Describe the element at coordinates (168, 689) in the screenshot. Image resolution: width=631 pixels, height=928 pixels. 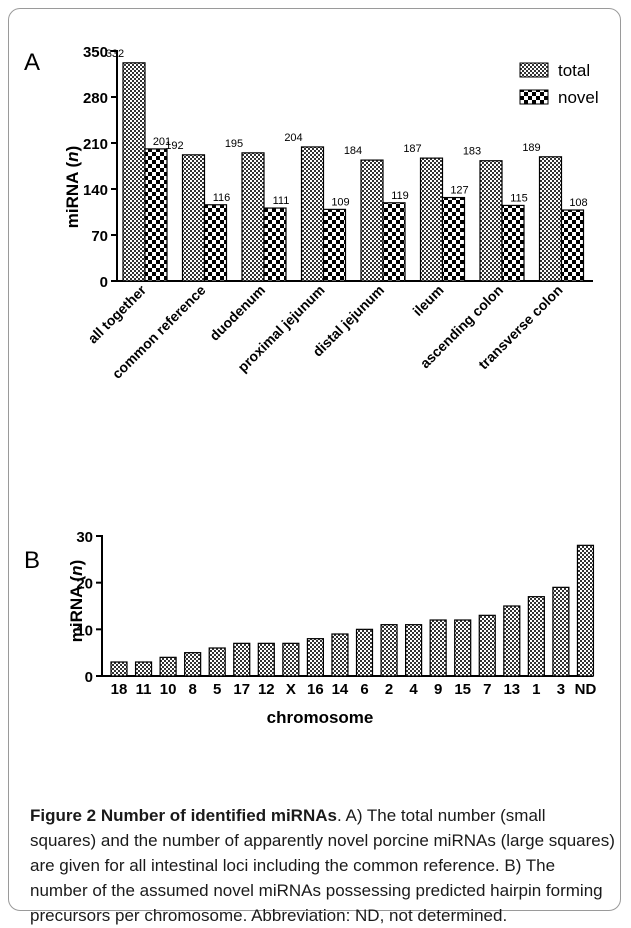
I see `panel-b-x-tick-label: 10` at that location.